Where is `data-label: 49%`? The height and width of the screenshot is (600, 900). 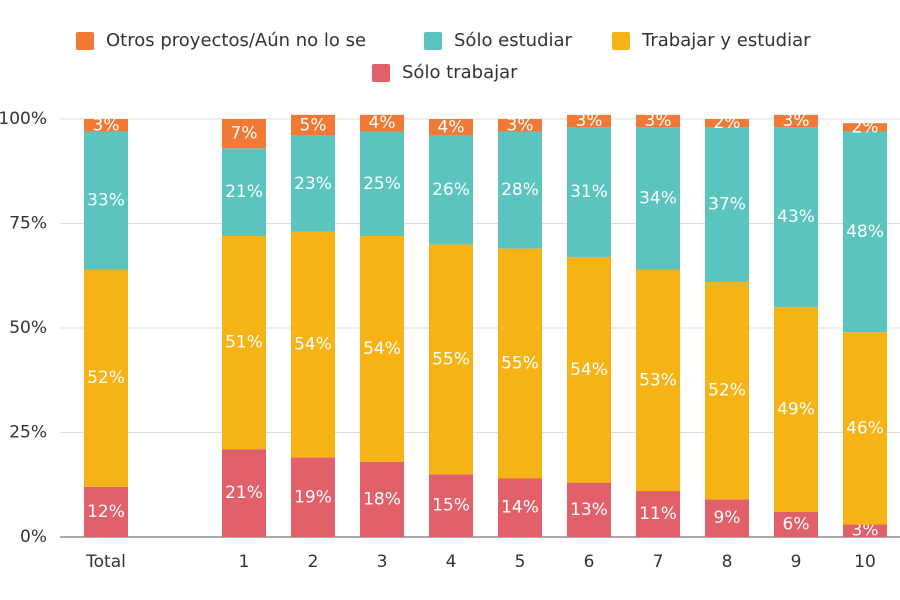 data-label: 49% is located at coordinates (796, 410).